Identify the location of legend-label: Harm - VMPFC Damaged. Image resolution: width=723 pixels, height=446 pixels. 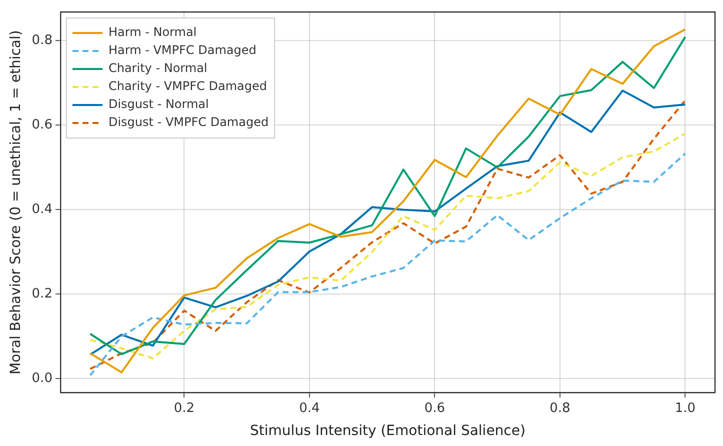
(182, 50).